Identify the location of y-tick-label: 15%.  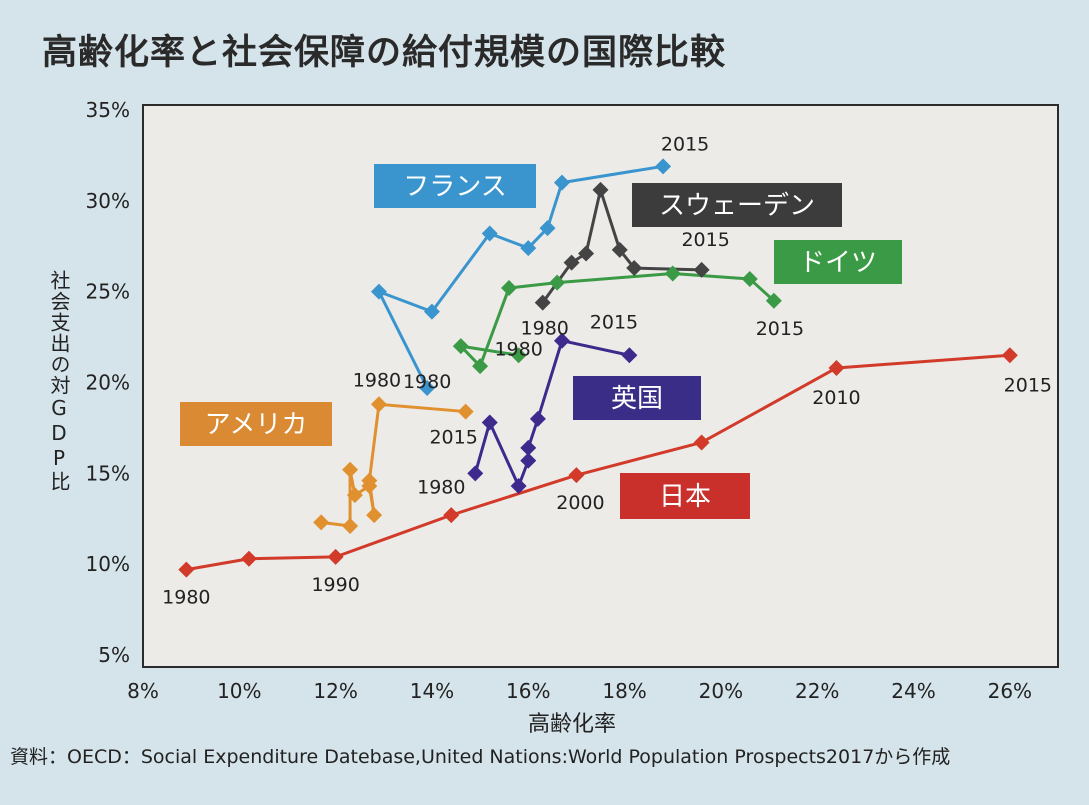
(108, 473).